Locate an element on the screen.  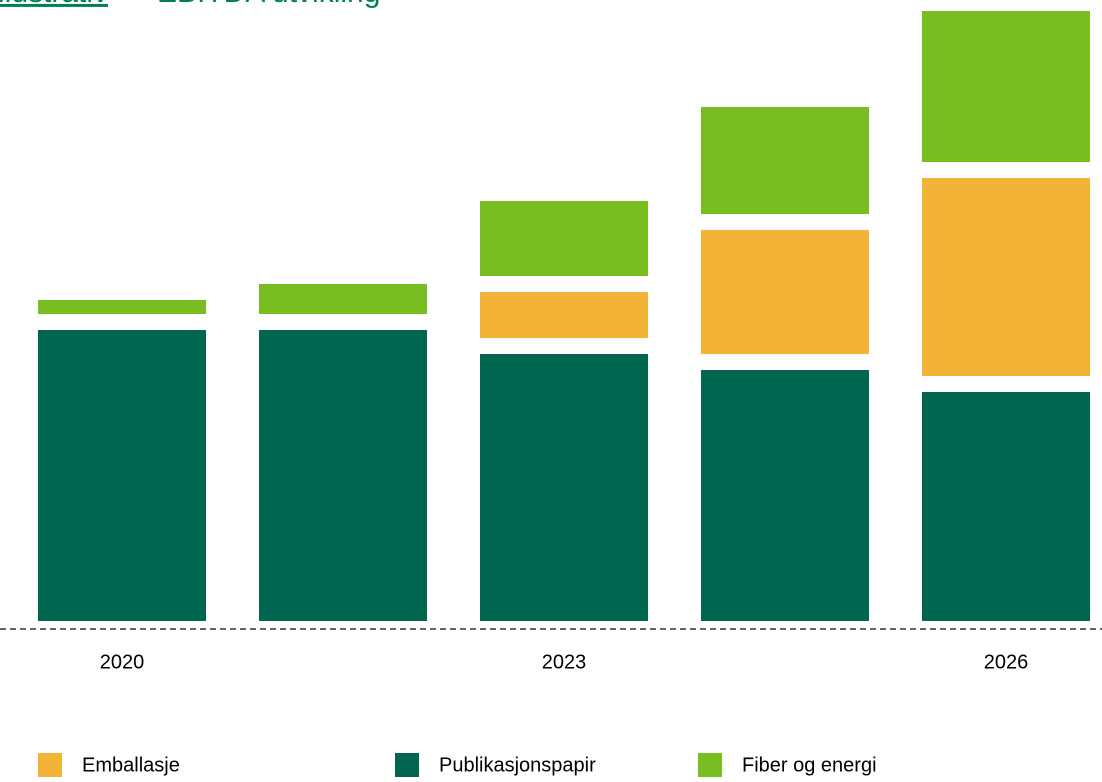
legend-label: Publikasjonspapir is located at coordinates (517, 765).